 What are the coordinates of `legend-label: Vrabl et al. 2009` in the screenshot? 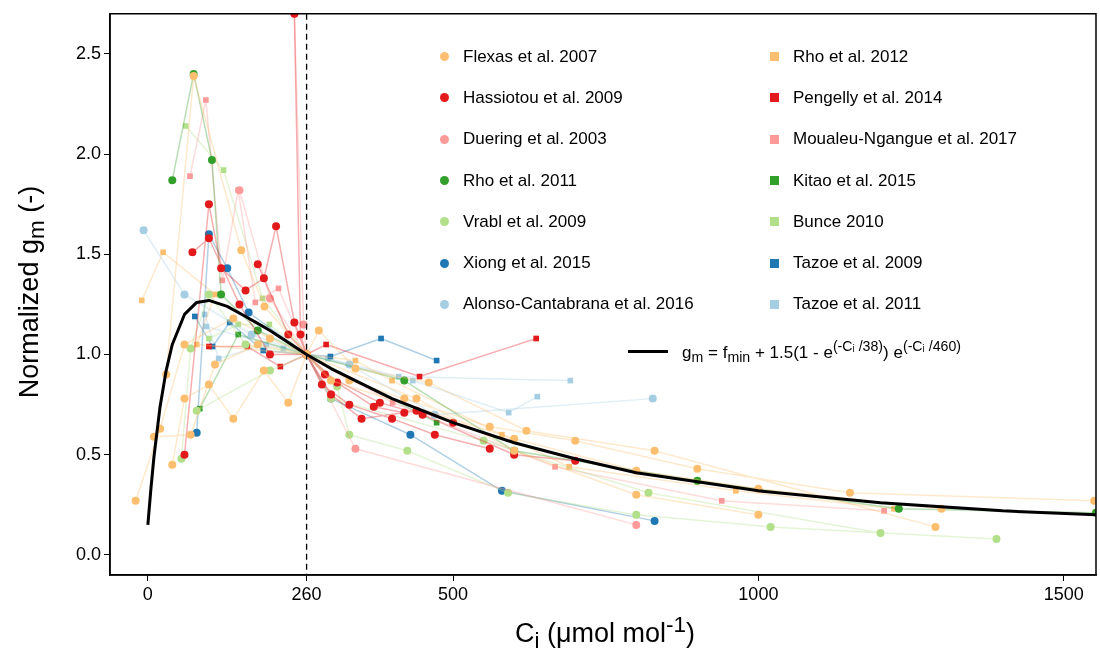 It's located at (525, 221).